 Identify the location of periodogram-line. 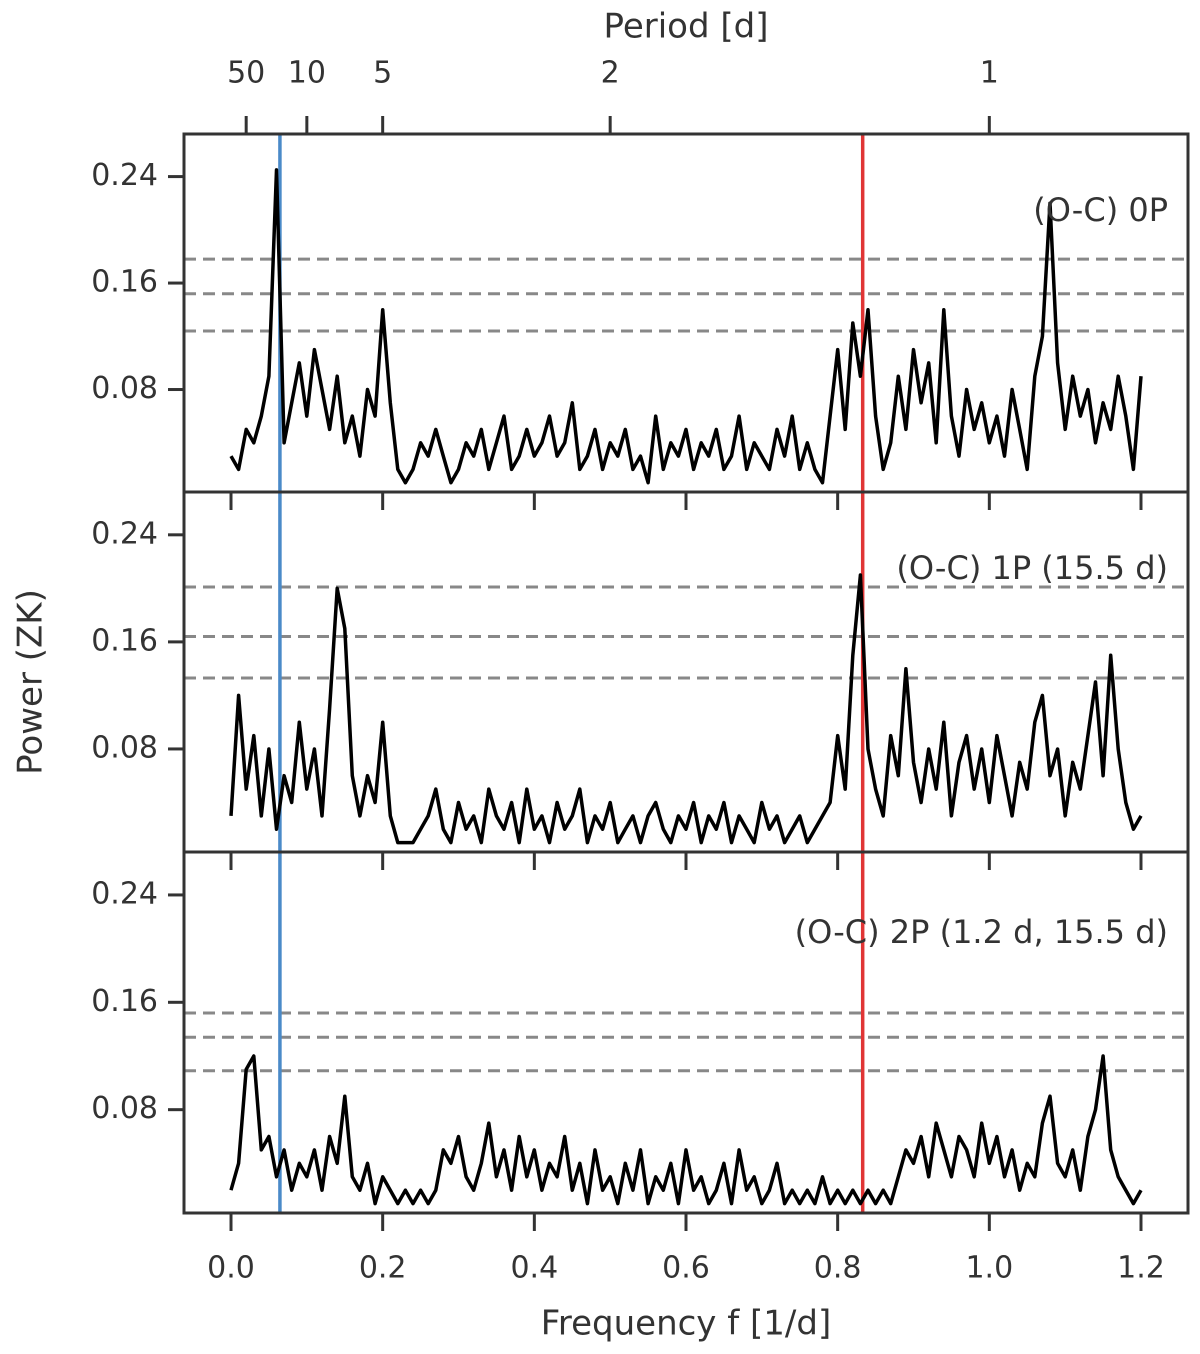
(686, 1130).